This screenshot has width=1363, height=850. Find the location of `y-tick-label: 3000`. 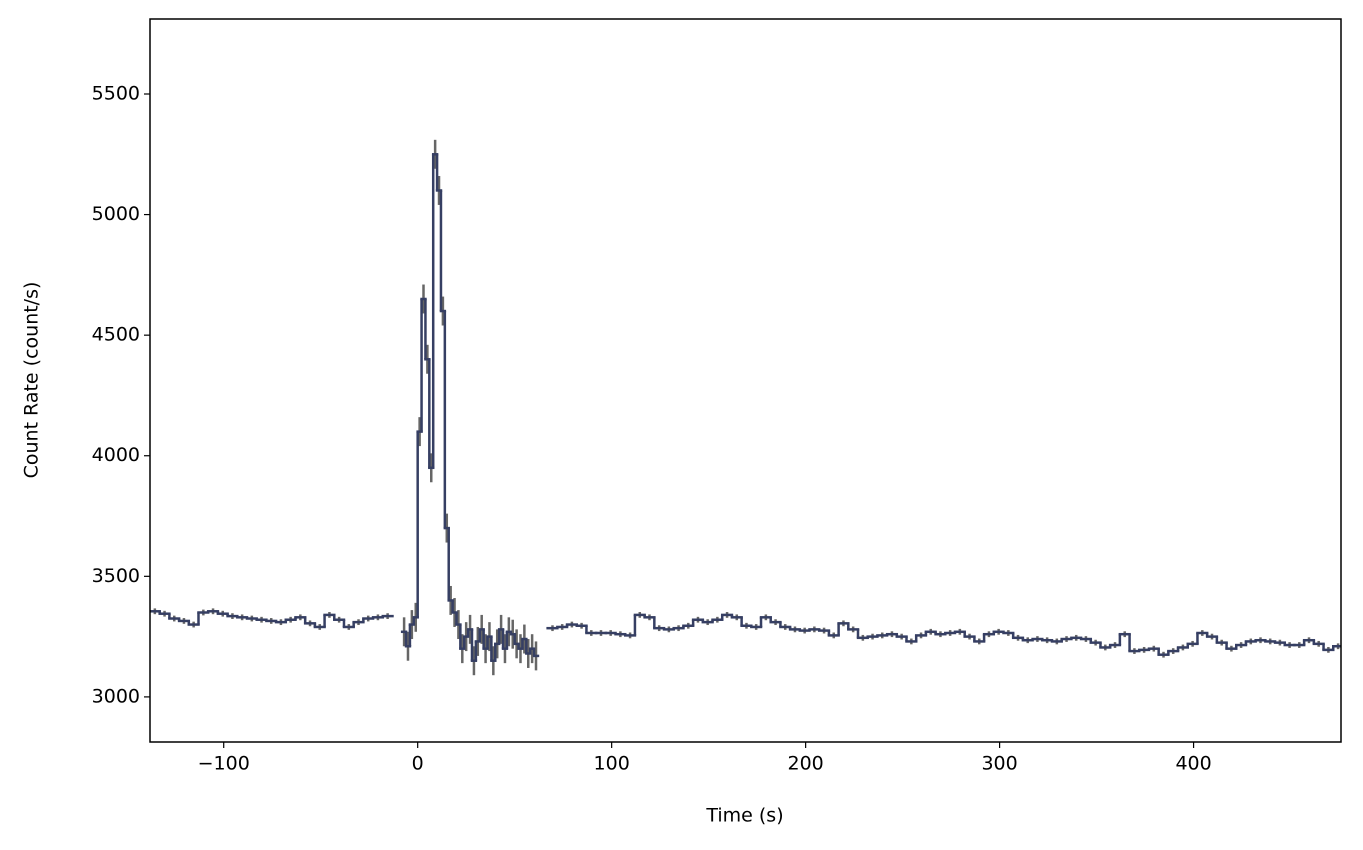

y-tick-label: 3000 is located at coordinates (116, 696).